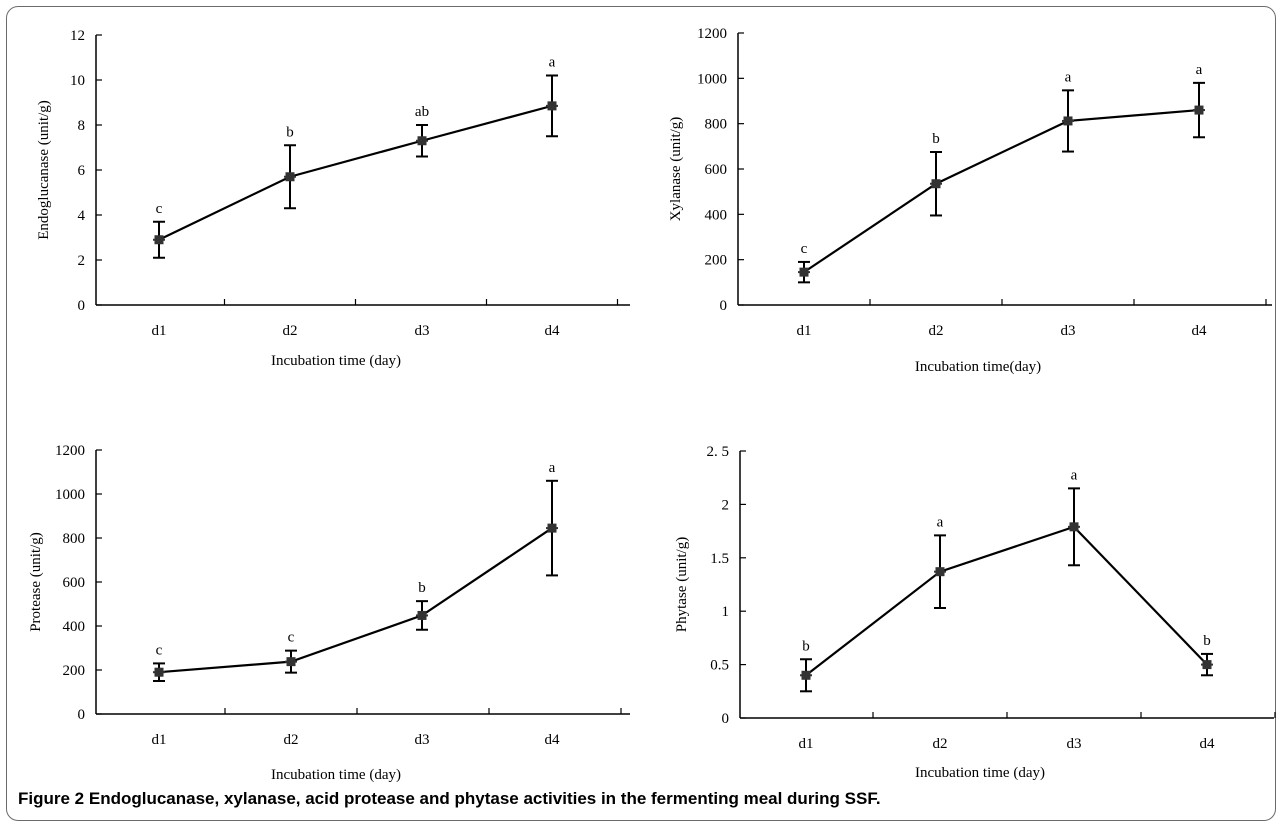 The image size is (1282, 827). I want to click on y-axis-label: Xylanase (unit/g), so click(676, 169).